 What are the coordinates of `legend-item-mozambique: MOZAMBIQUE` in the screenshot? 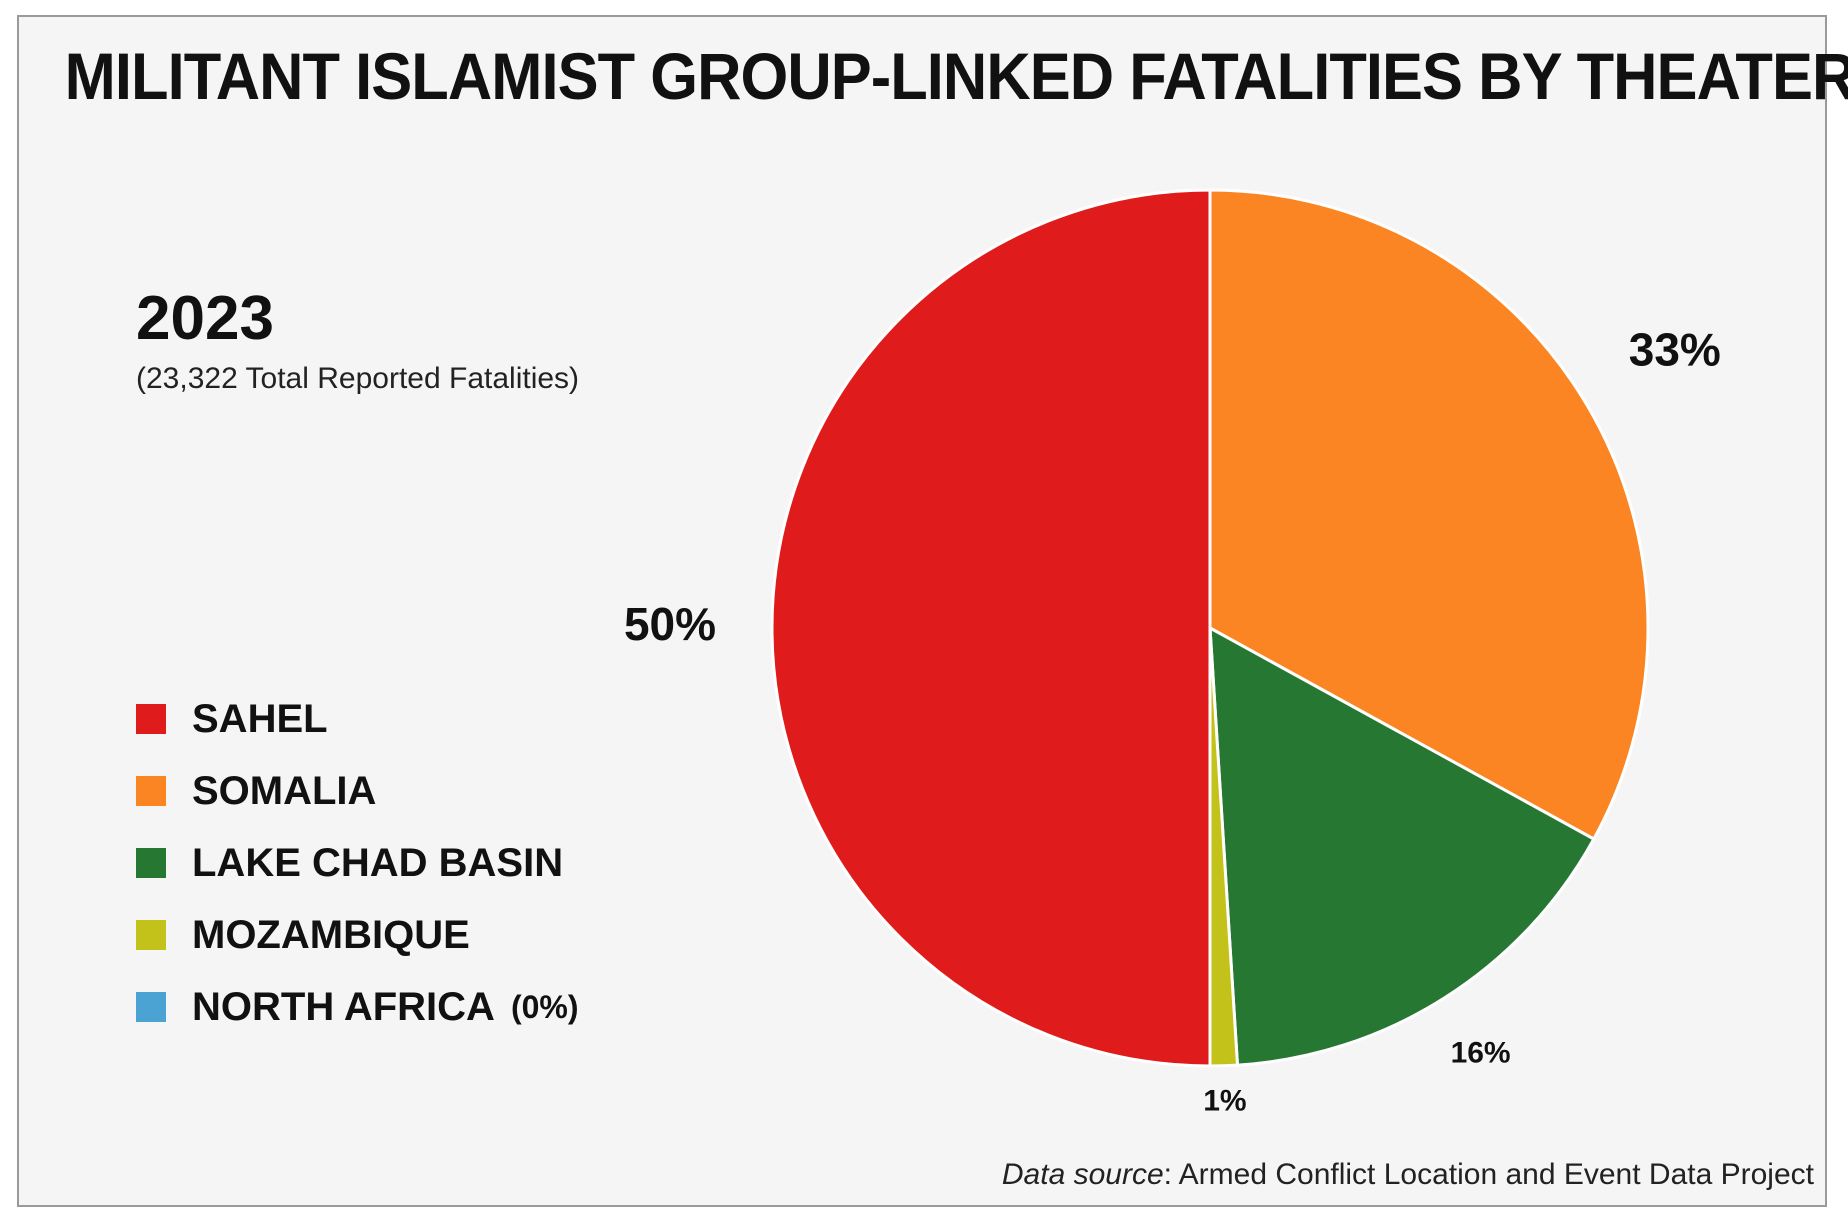 It's located at (357, 935).